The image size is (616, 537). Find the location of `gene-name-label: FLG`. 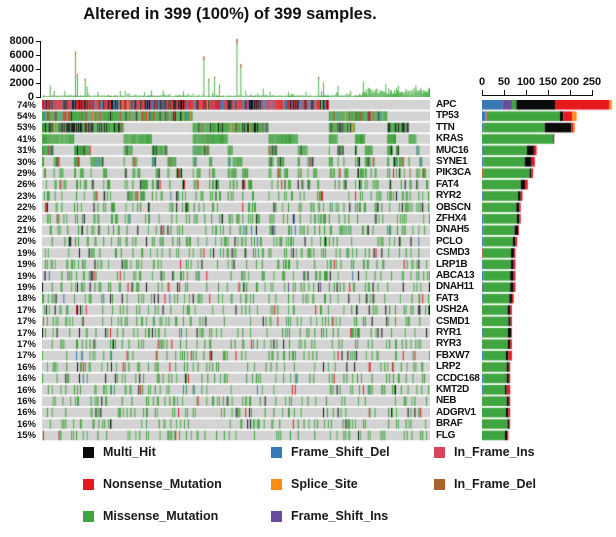

gene-name-label: FLG is located at coordinates (446, 435).